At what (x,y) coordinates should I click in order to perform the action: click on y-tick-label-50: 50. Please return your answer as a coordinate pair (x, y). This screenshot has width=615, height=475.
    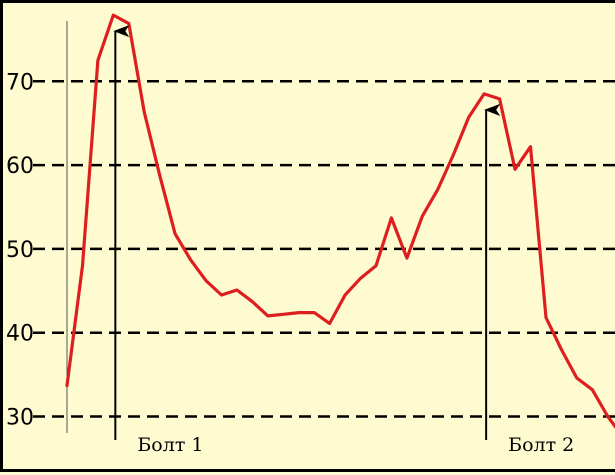
    Looking at the image, I should click on (20, 250).